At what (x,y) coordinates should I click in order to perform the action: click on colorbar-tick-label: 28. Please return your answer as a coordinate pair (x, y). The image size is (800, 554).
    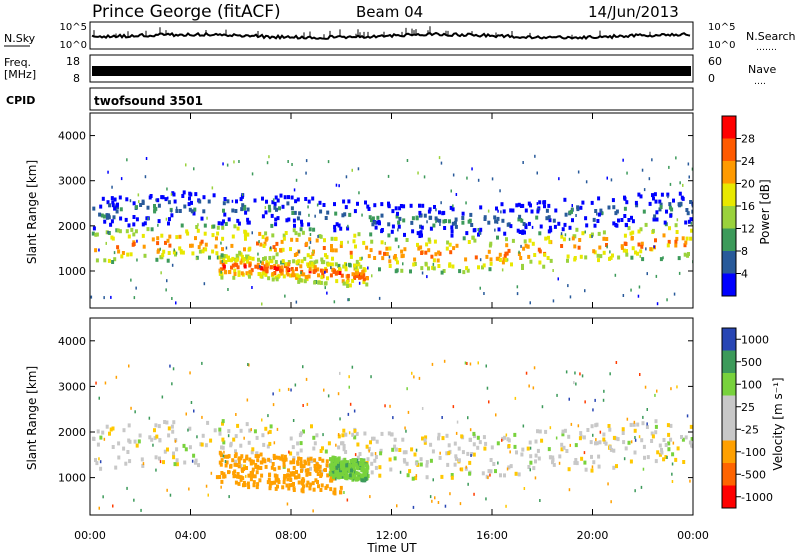
    Looking at the image, I should click on (748, 139).